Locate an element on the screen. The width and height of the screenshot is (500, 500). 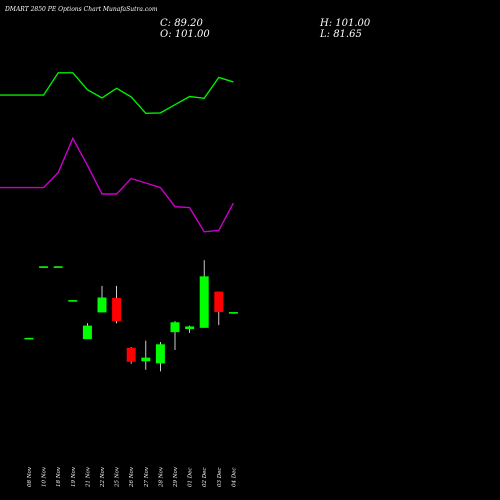
candle-10-nov is located at coordinates (44, 267).